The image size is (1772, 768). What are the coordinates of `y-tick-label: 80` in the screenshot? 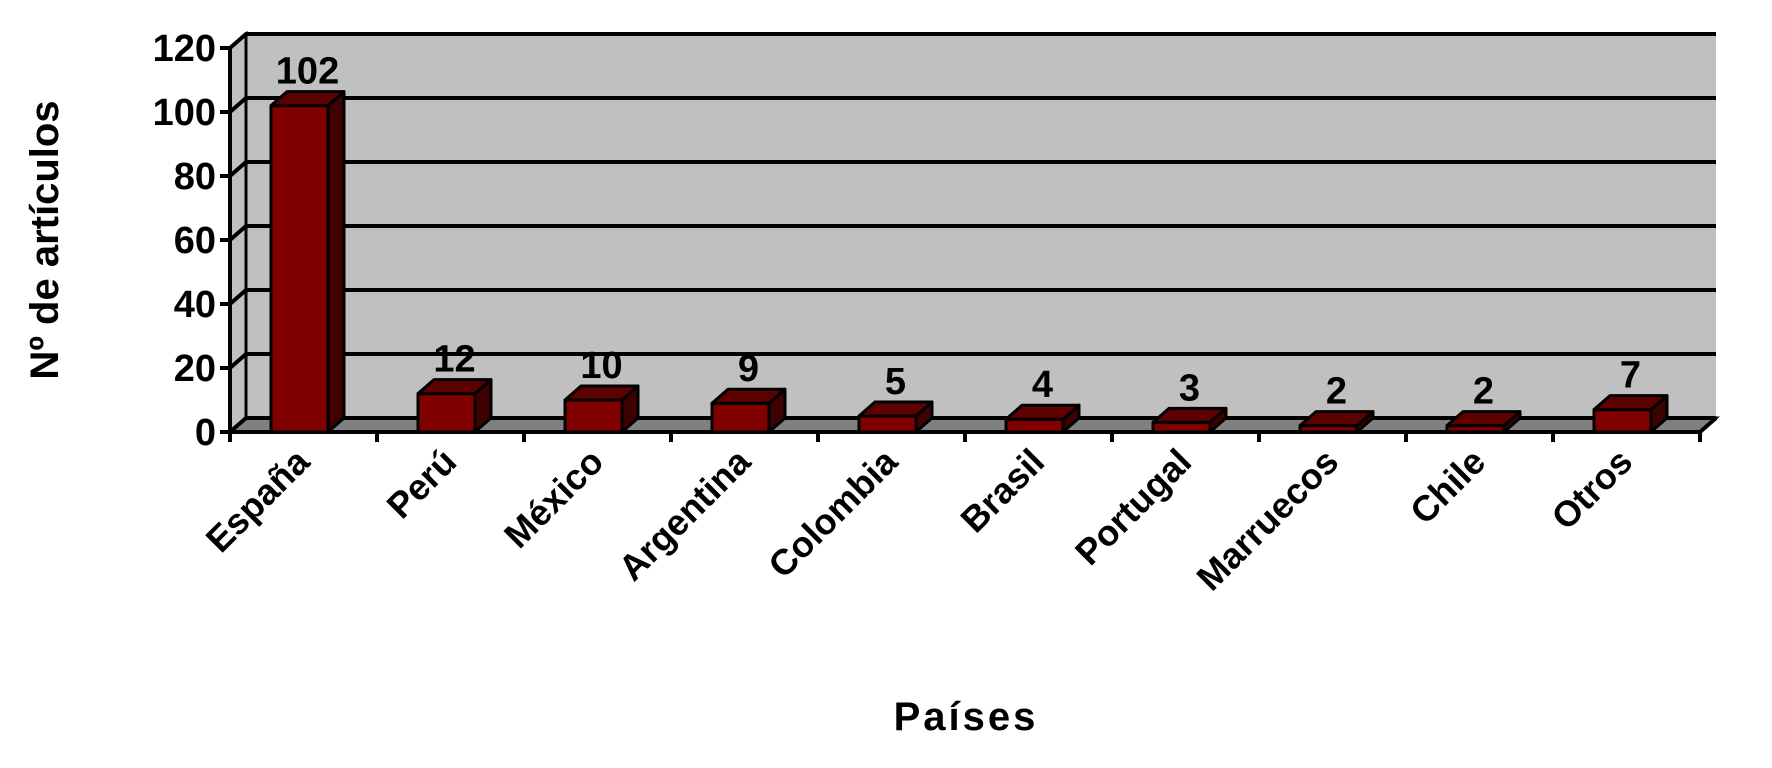 It's located at (195, 177).